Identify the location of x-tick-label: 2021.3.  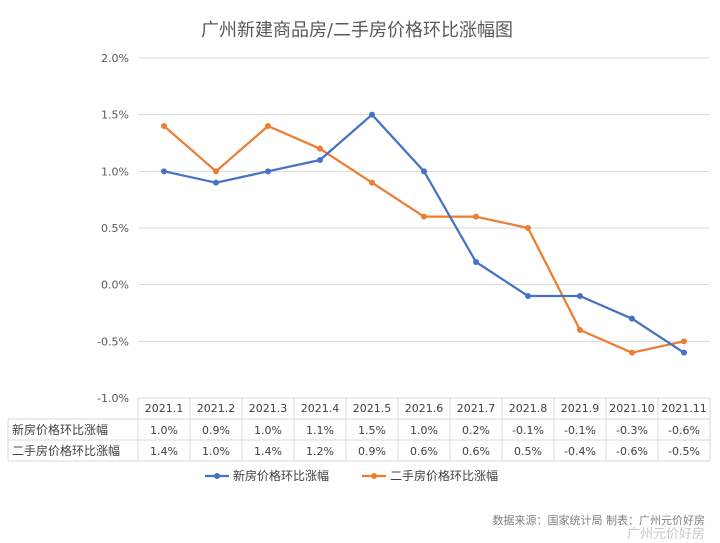
(268, 408).